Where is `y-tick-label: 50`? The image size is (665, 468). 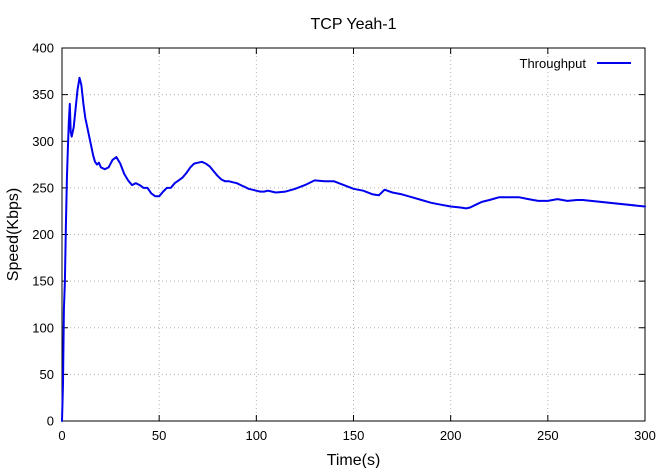 y-tick-label: 50 is located at coordinates (47, 374).